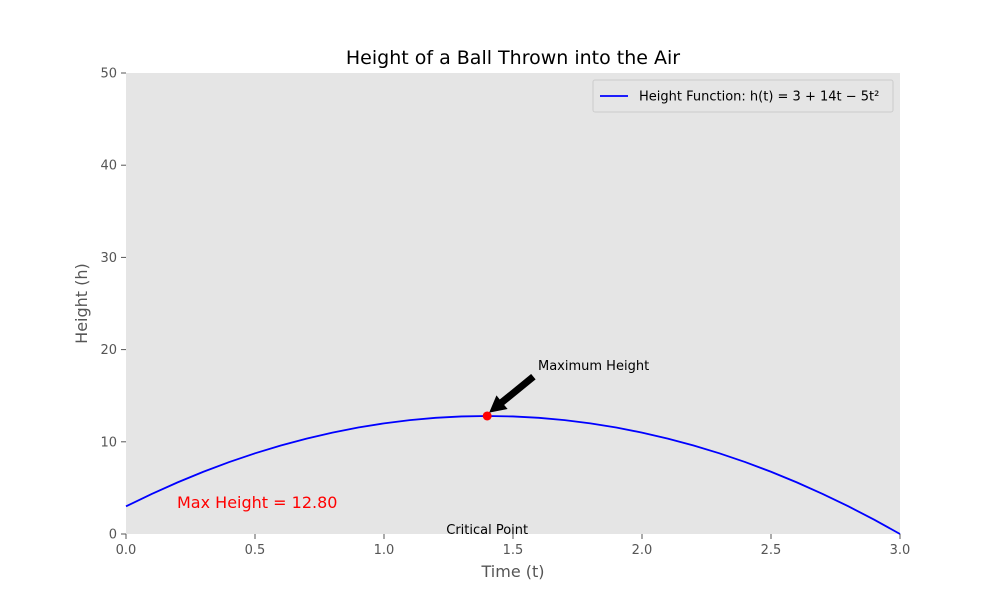 The image size is (1000, 600). Describe the element at coordinates (487, 530) in the screenshot. I see `critical-point-label: Critical Point` at that location.